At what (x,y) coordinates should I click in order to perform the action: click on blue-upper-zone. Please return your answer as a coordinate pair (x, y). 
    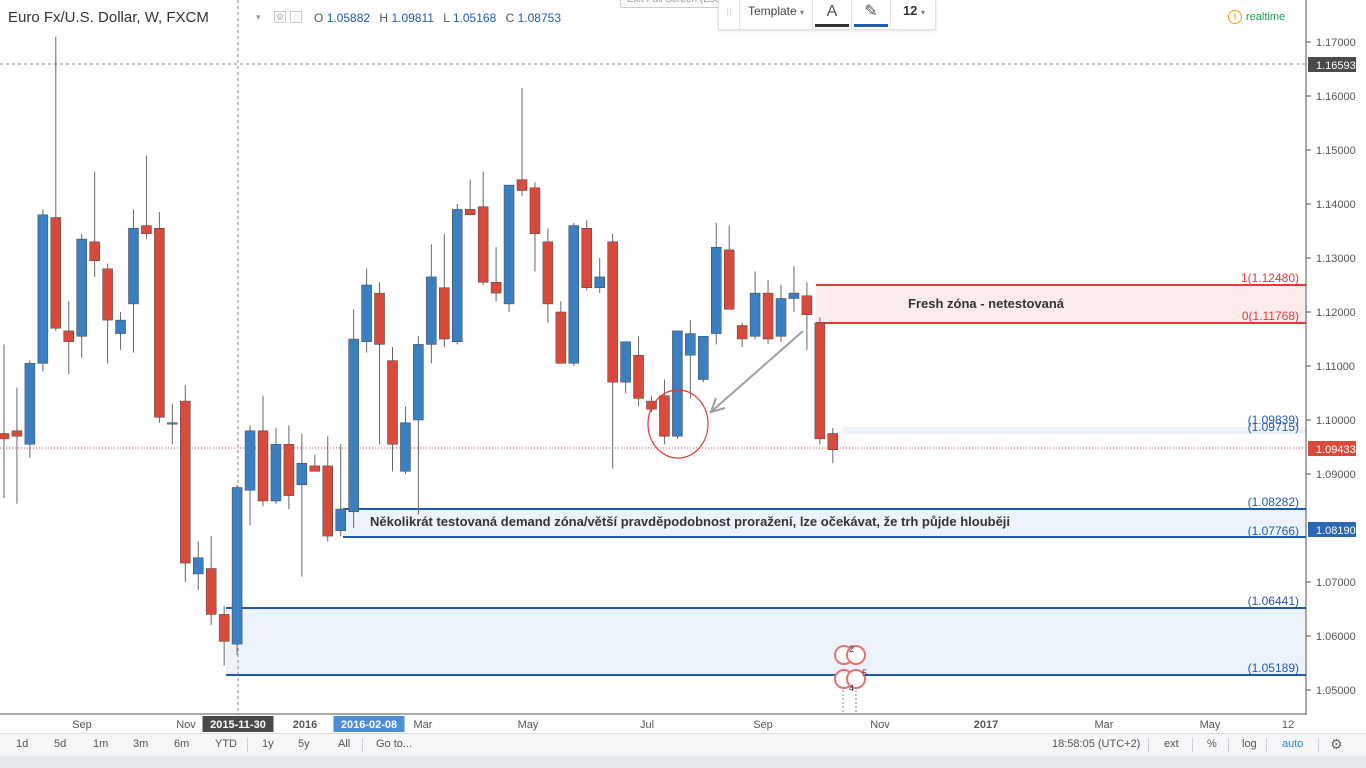
    Looking at the image, I should click on (1074, 430).